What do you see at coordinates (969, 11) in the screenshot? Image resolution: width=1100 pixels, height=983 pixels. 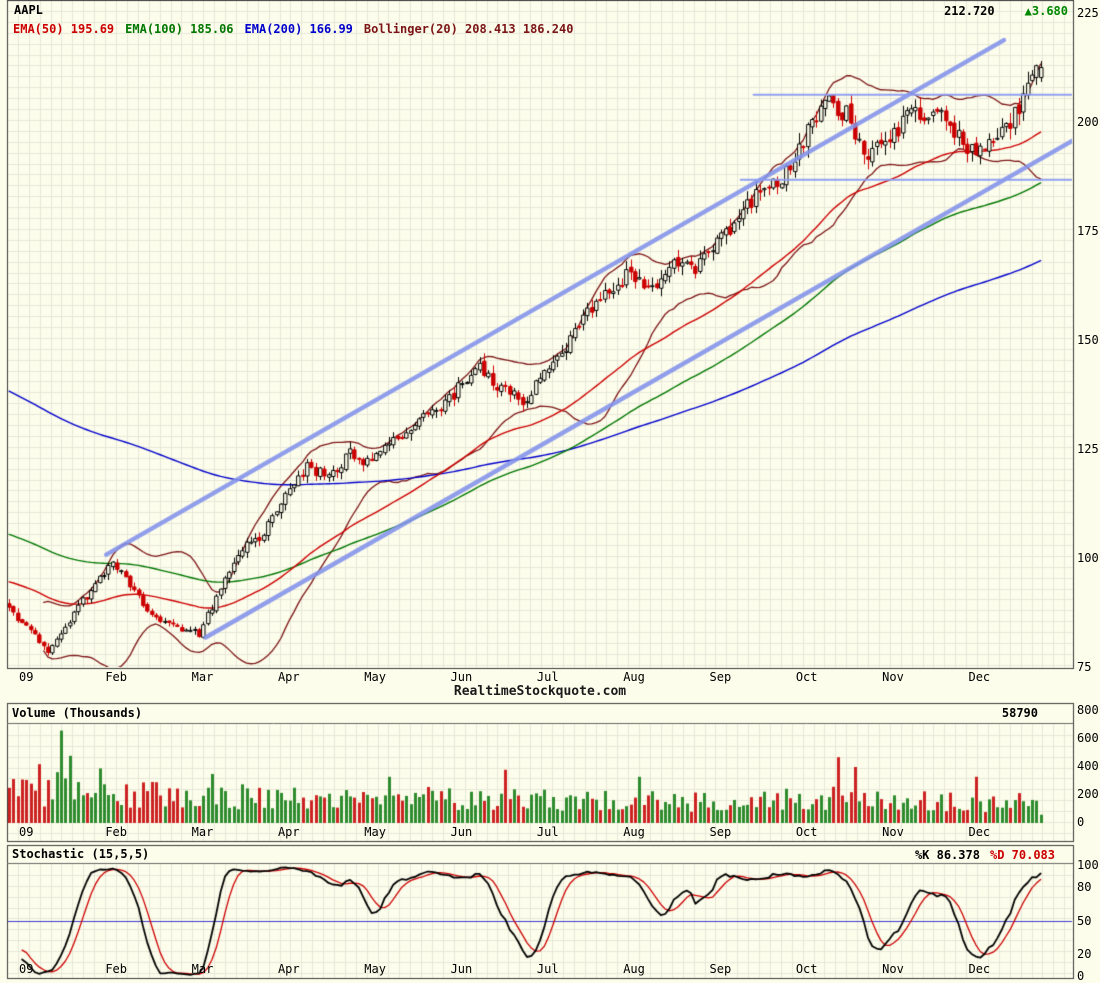 I see `last-price: 212.720` at bounding box center [969, 11].